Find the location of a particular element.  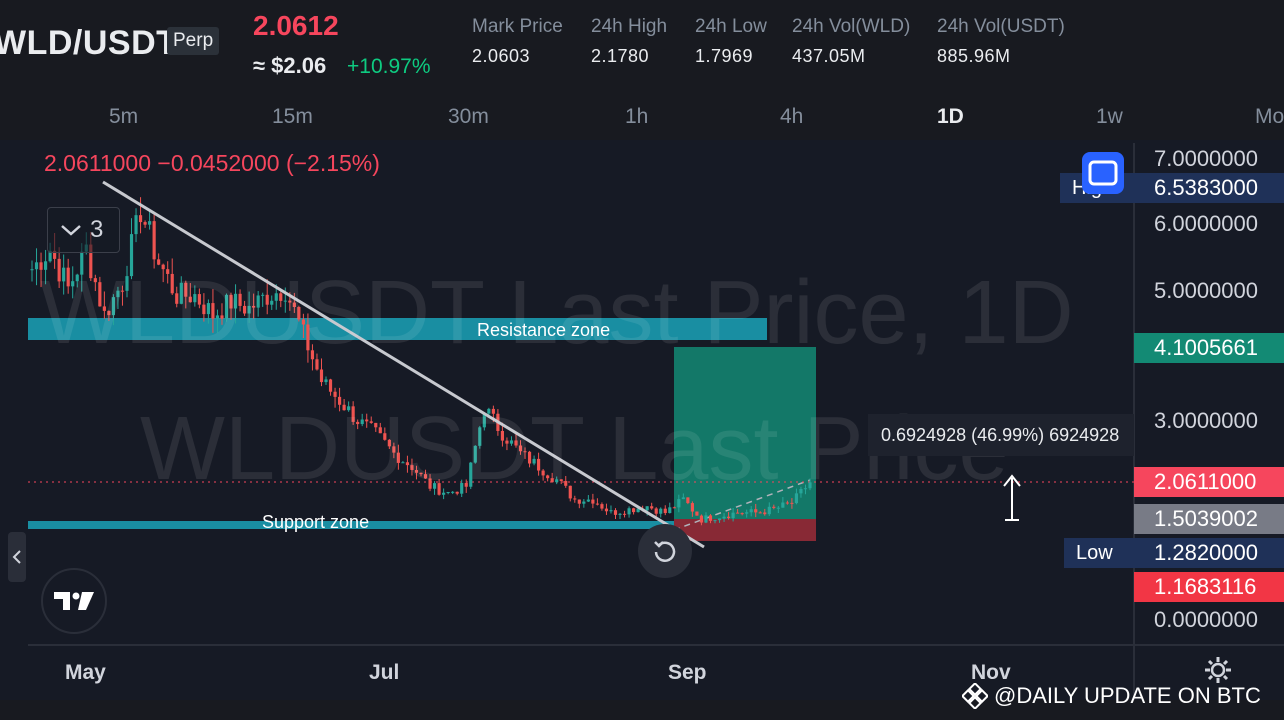

x-axis-label: Jul is located at coordinates (384, 672).